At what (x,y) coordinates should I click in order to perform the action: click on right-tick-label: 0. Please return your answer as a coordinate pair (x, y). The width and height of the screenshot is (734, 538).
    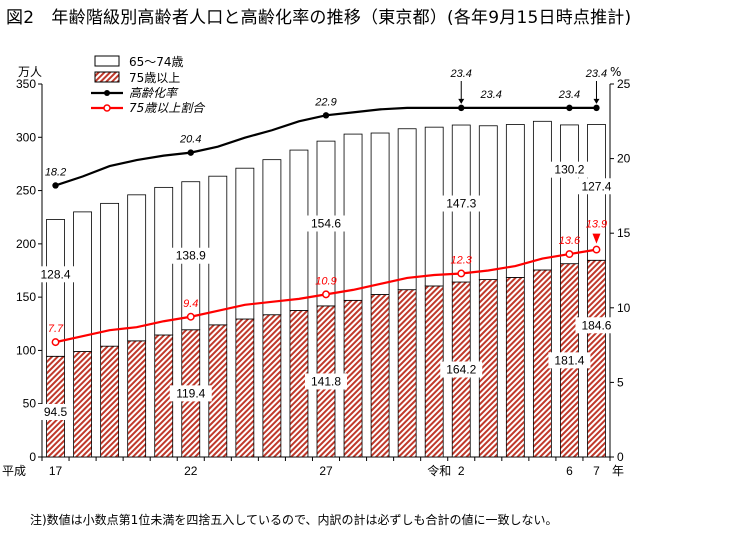
    Looking at the image, I should click on (620, 457).